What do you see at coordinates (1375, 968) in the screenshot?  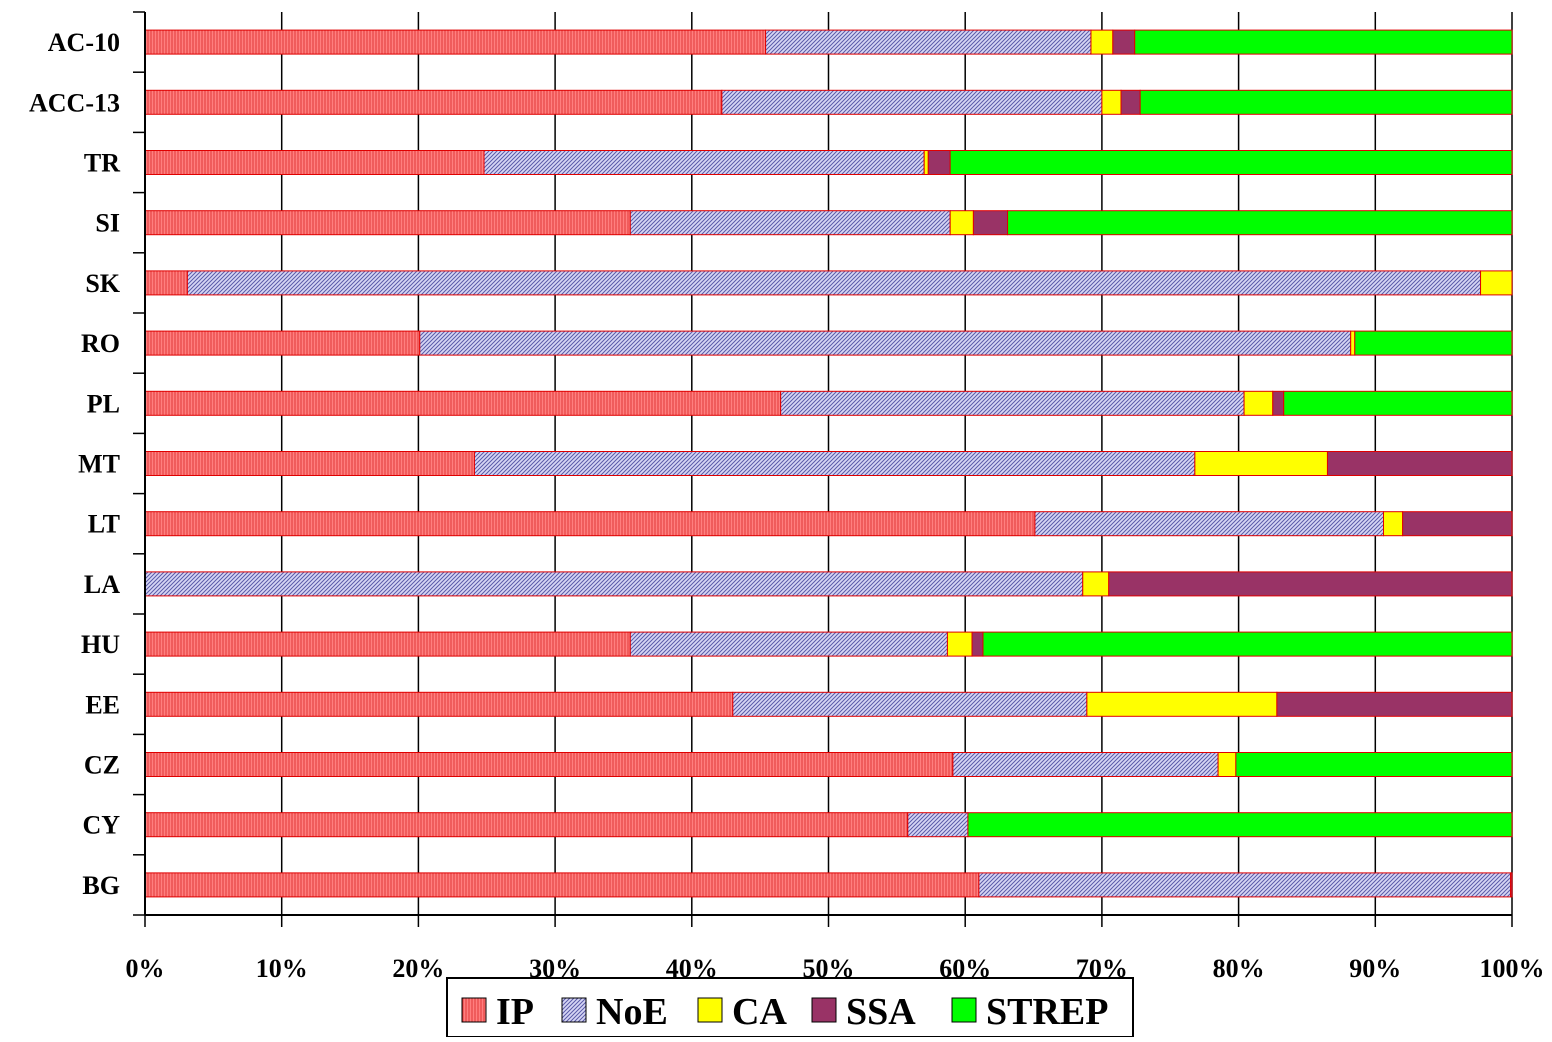 I see `x-tick-label: 90%` at bounding box center [1375, 968].